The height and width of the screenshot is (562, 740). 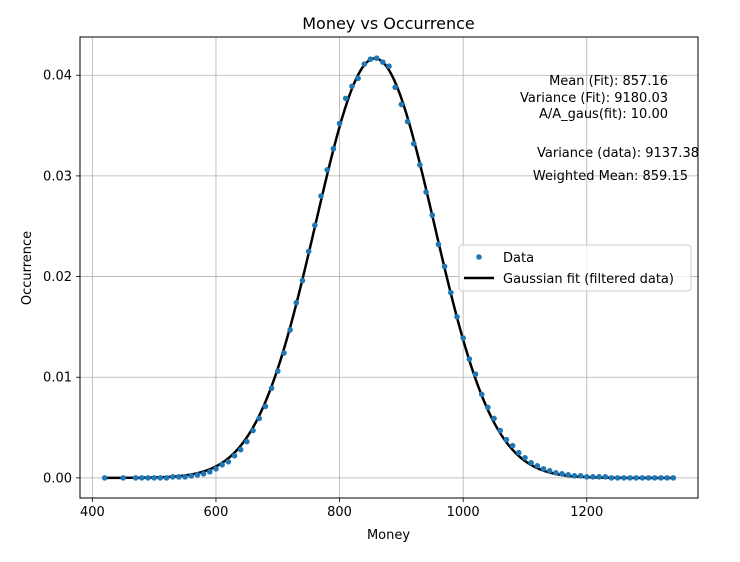 I want to click on legend-marker-data, so click(x=479, y=257).